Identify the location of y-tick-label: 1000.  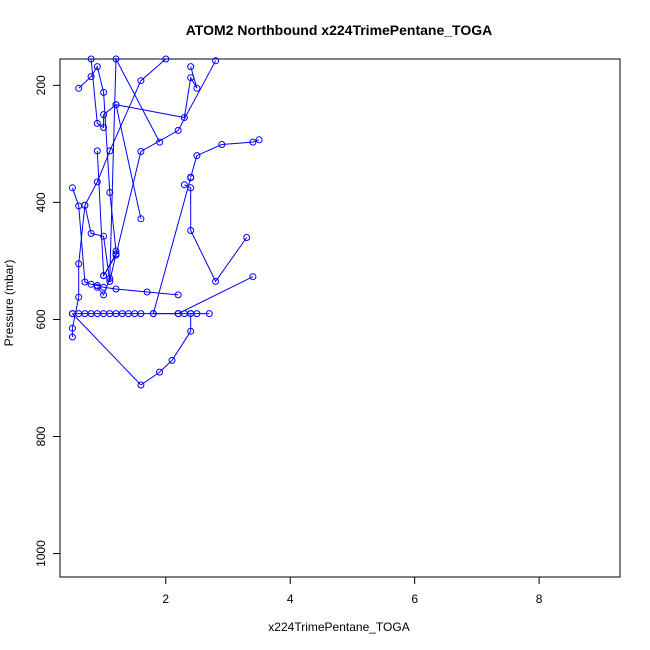
(41, 553).